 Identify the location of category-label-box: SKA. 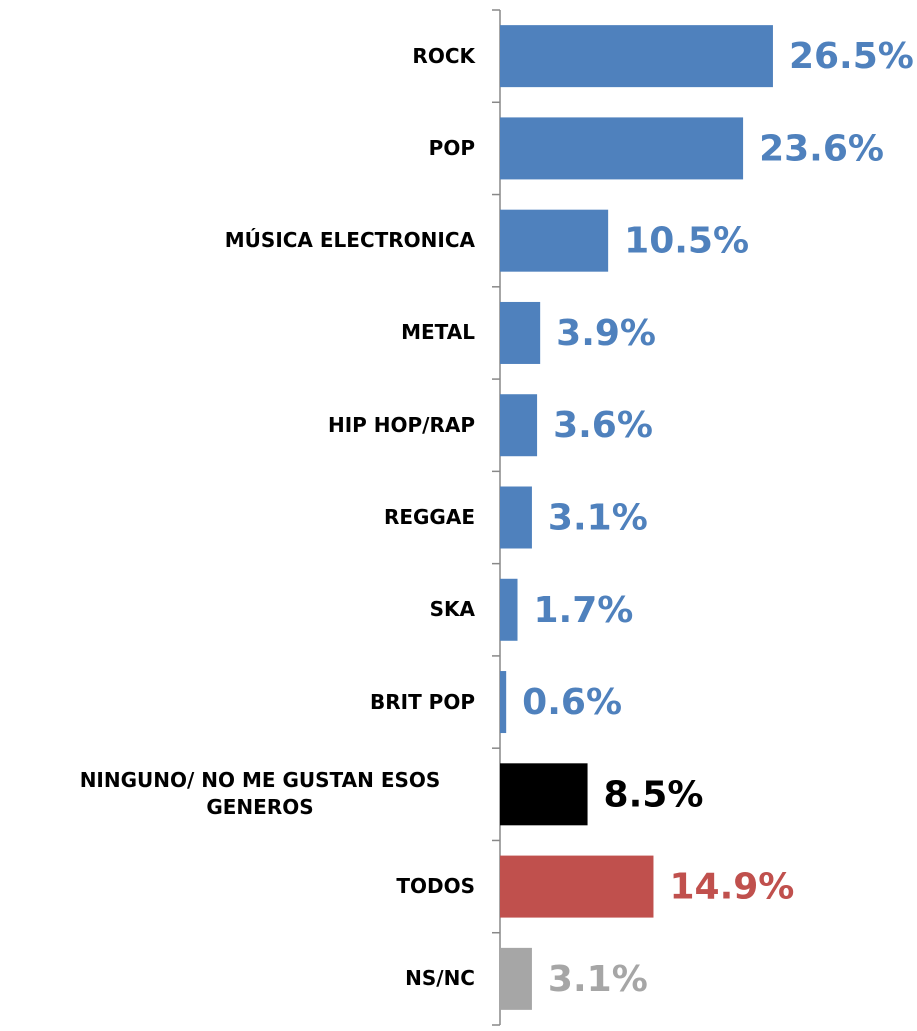
(237, 610).